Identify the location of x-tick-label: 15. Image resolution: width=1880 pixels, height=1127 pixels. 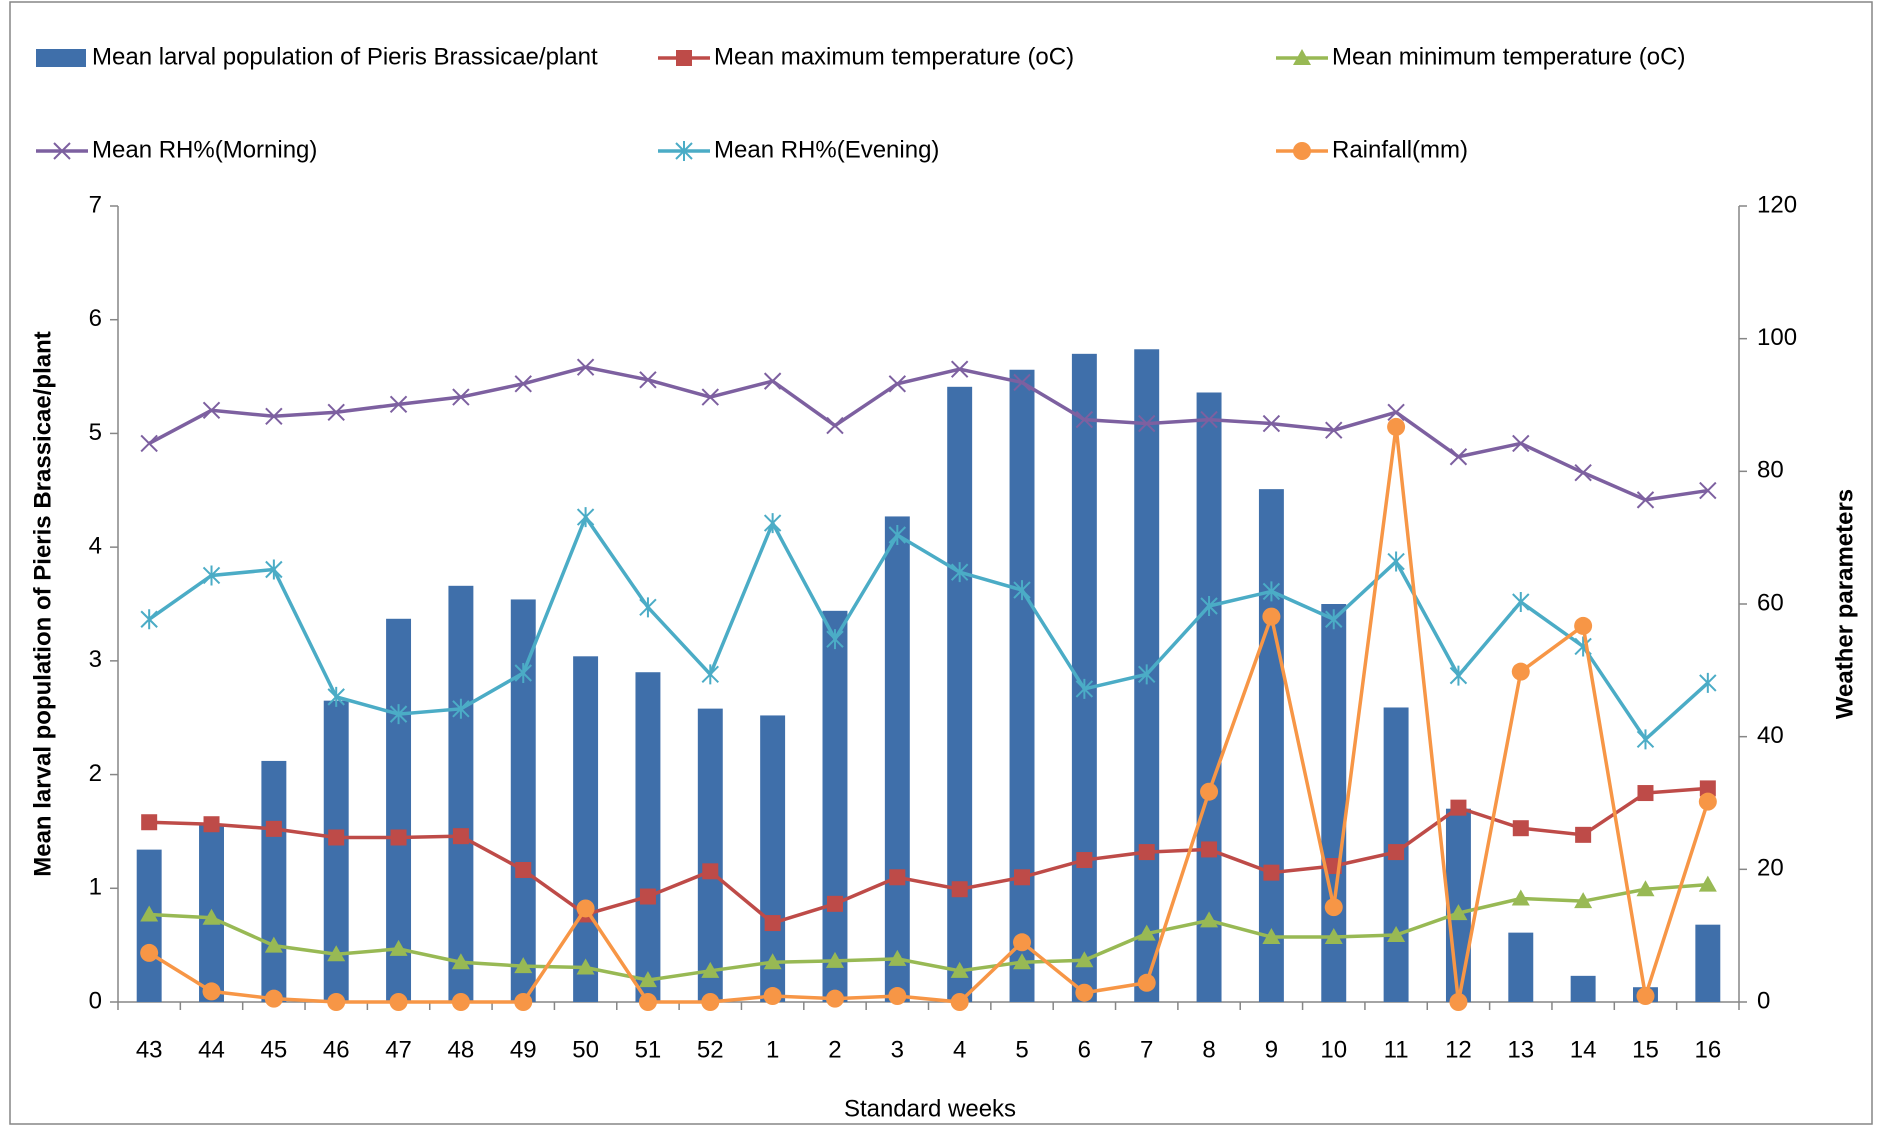
(1645, 1049).